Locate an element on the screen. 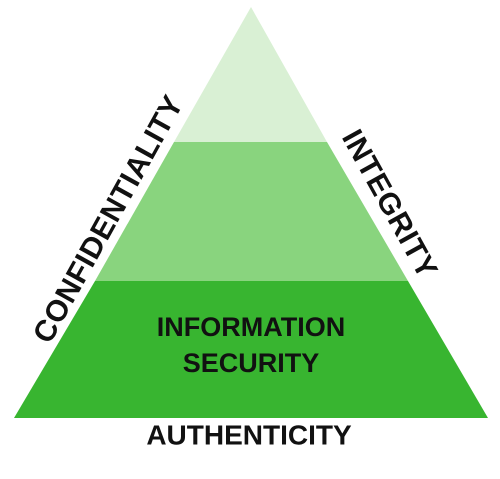 Image resolution: width=500 pixels, height=479 pixels. label-authenticity: AUTHENTICITY is located at coordinates (249, 434).